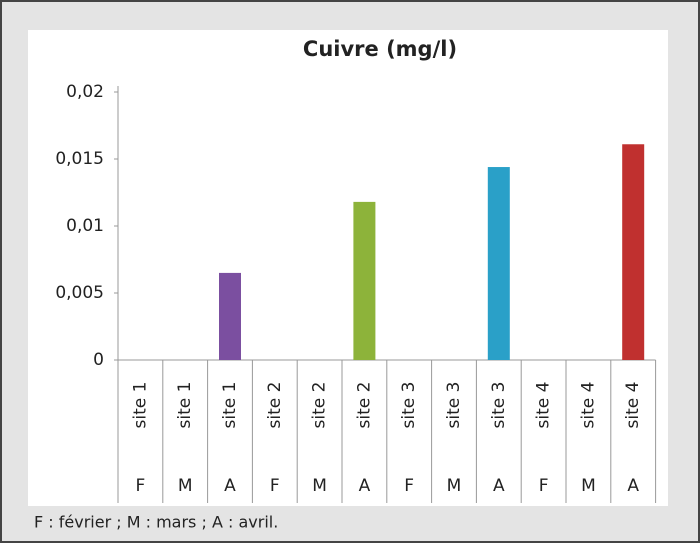 The height and width of the screenshot is (543, 700). Describe the element at coordinates (79, 293) in the screenshot. I see `y-tick-label: 0,005` at that location.